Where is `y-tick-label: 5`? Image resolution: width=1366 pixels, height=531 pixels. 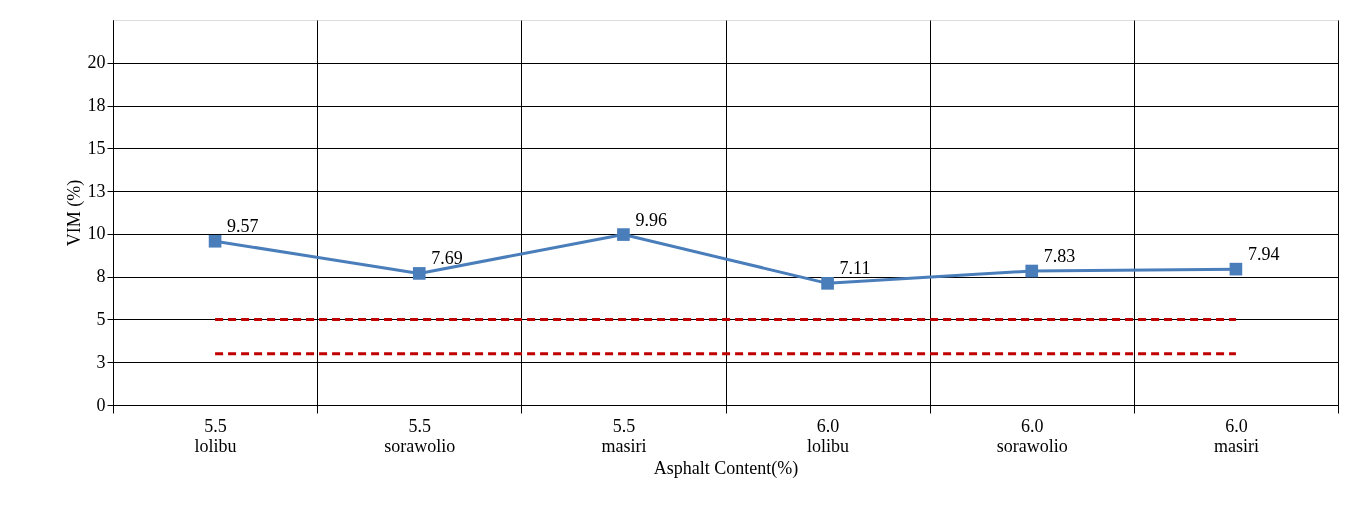
y-tick-label: 5 is located at coordinates (101, 318).